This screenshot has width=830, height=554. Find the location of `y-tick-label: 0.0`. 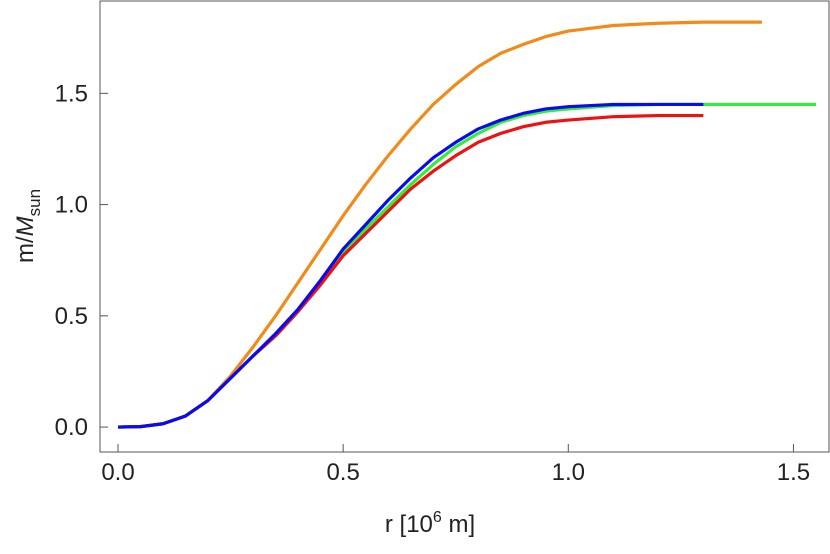

y-tick-label: 0.0 is located at coordinates (71, 427).